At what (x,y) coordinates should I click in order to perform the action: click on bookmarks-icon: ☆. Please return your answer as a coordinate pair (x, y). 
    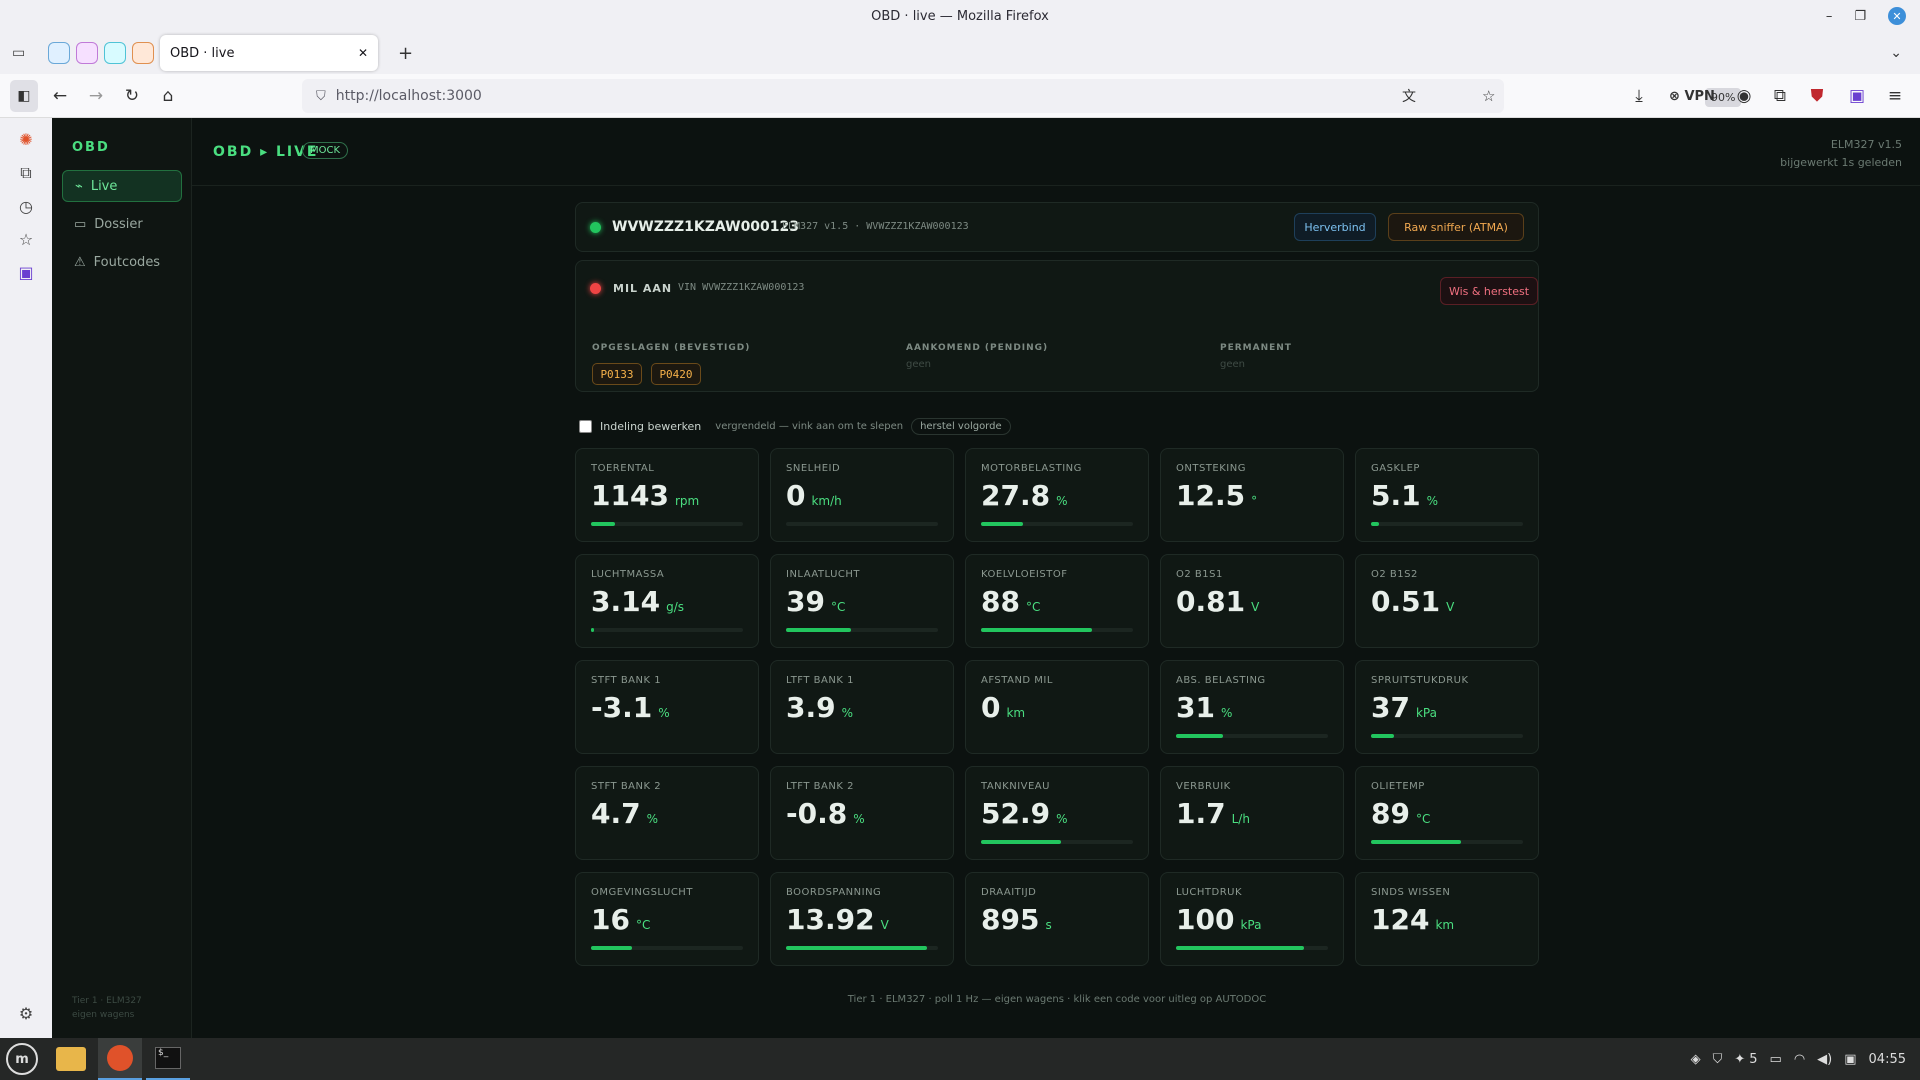
    Looking at the image, I should click on (26, 239).